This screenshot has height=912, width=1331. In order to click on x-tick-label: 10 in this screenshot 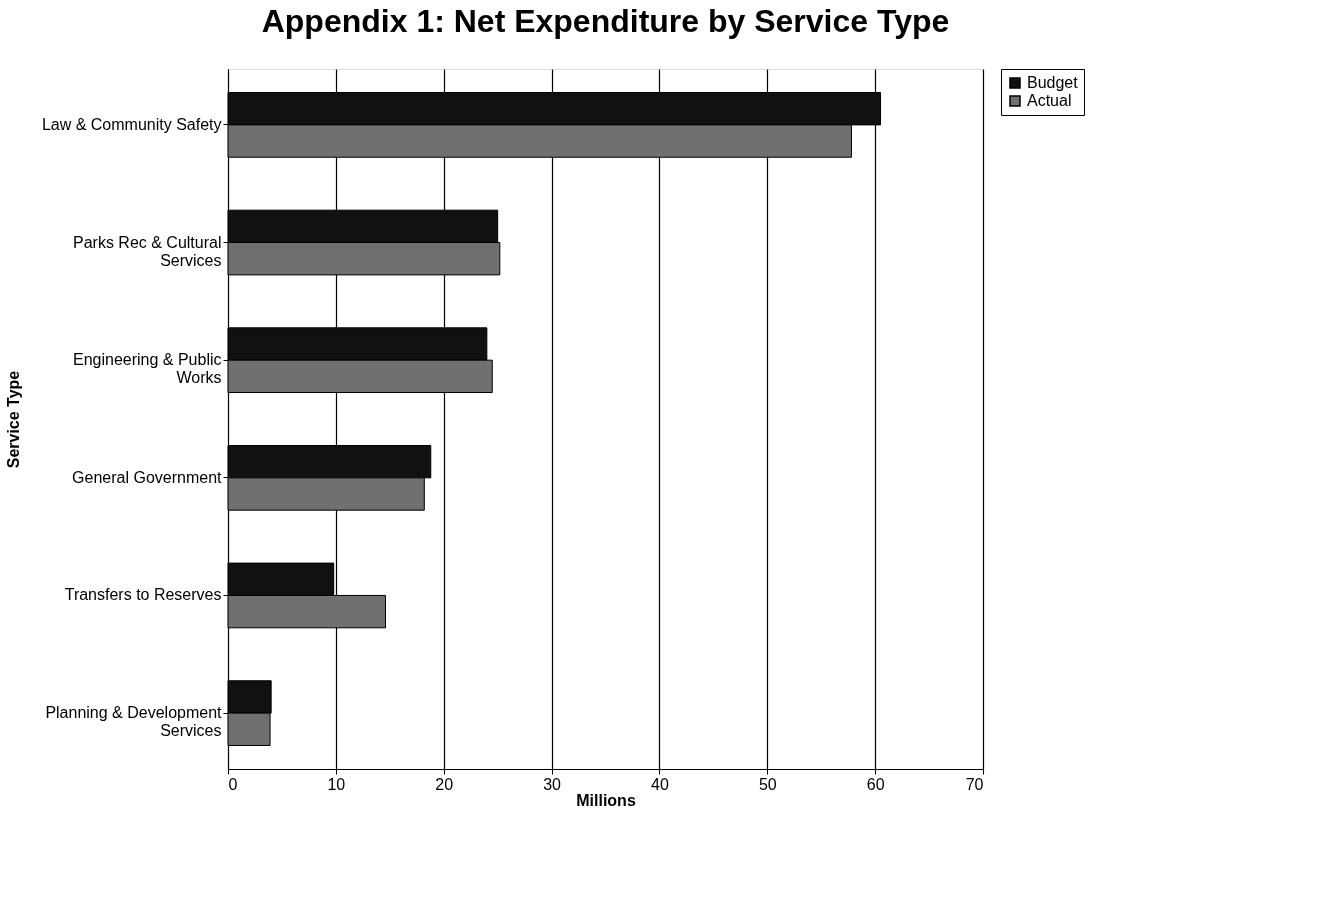, I will do `click(336, 784)`.